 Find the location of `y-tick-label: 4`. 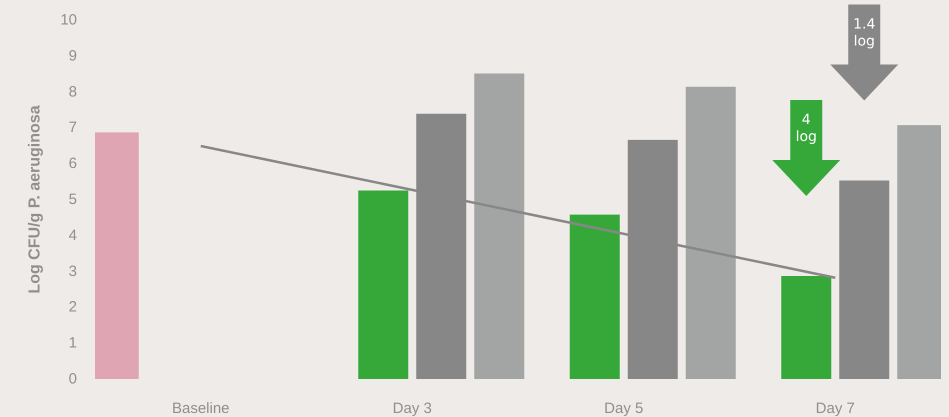

y-tick-label: 4 is located at coordinates (72, 235).